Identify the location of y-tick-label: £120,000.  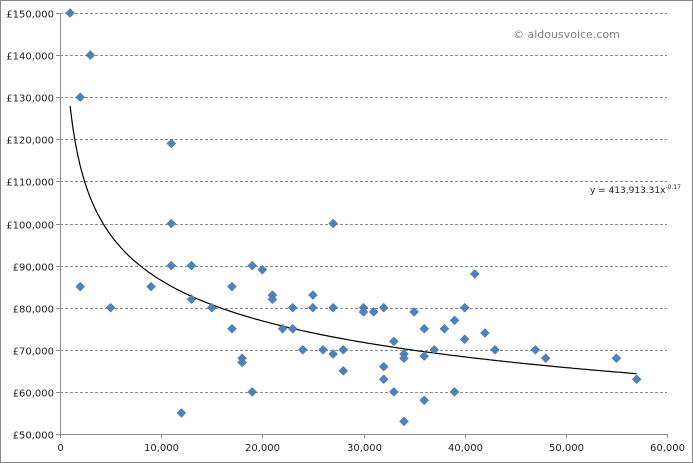
(30, 141).